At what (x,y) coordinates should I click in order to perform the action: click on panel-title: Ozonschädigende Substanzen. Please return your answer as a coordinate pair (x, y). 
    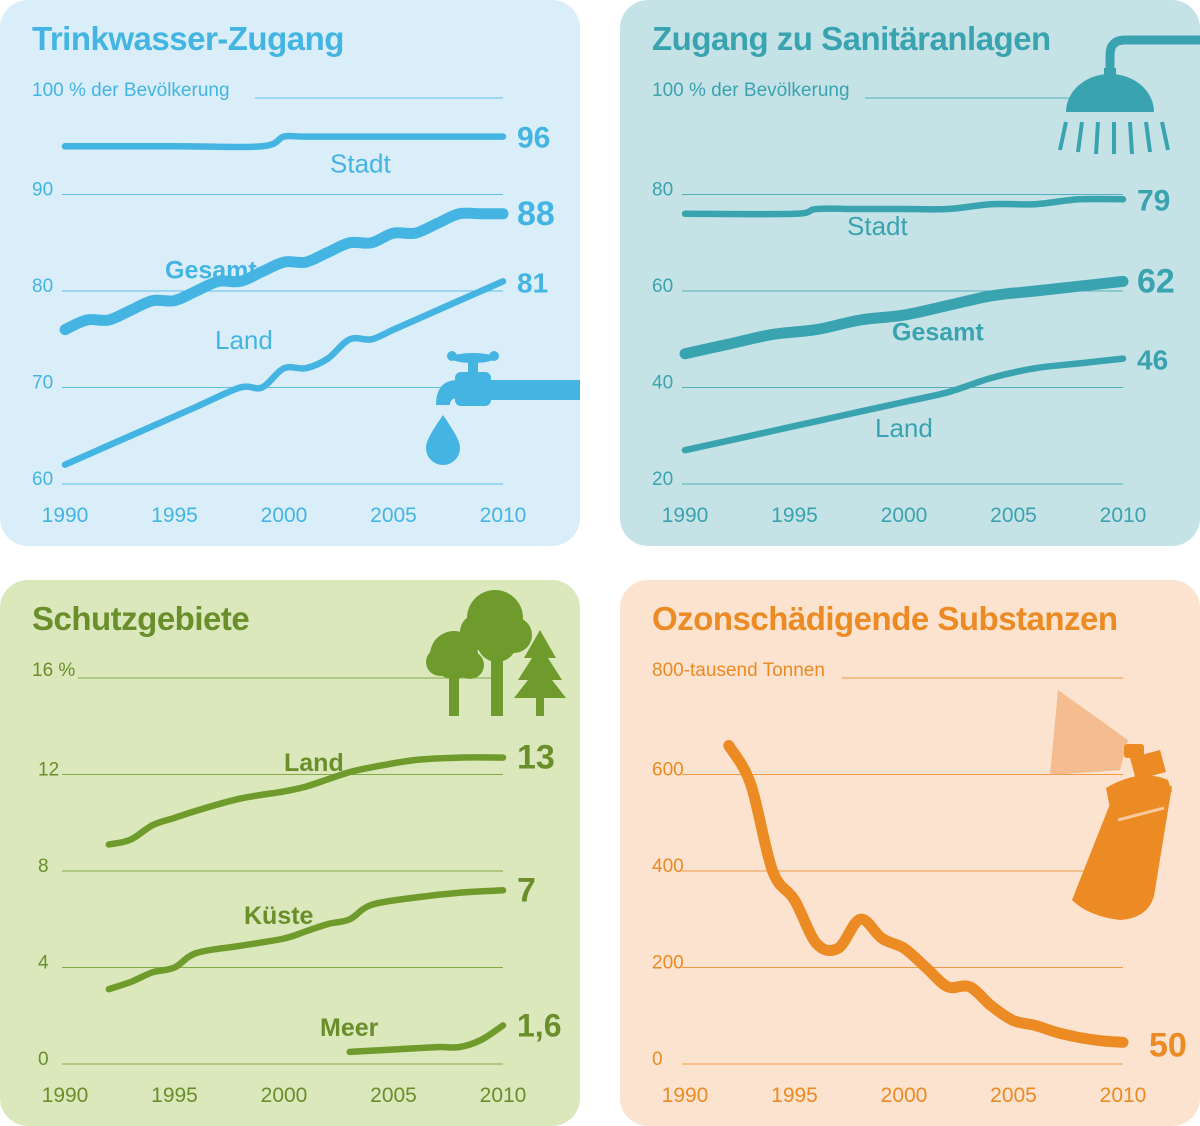
    Looking at the image, I should click on (885, 618).